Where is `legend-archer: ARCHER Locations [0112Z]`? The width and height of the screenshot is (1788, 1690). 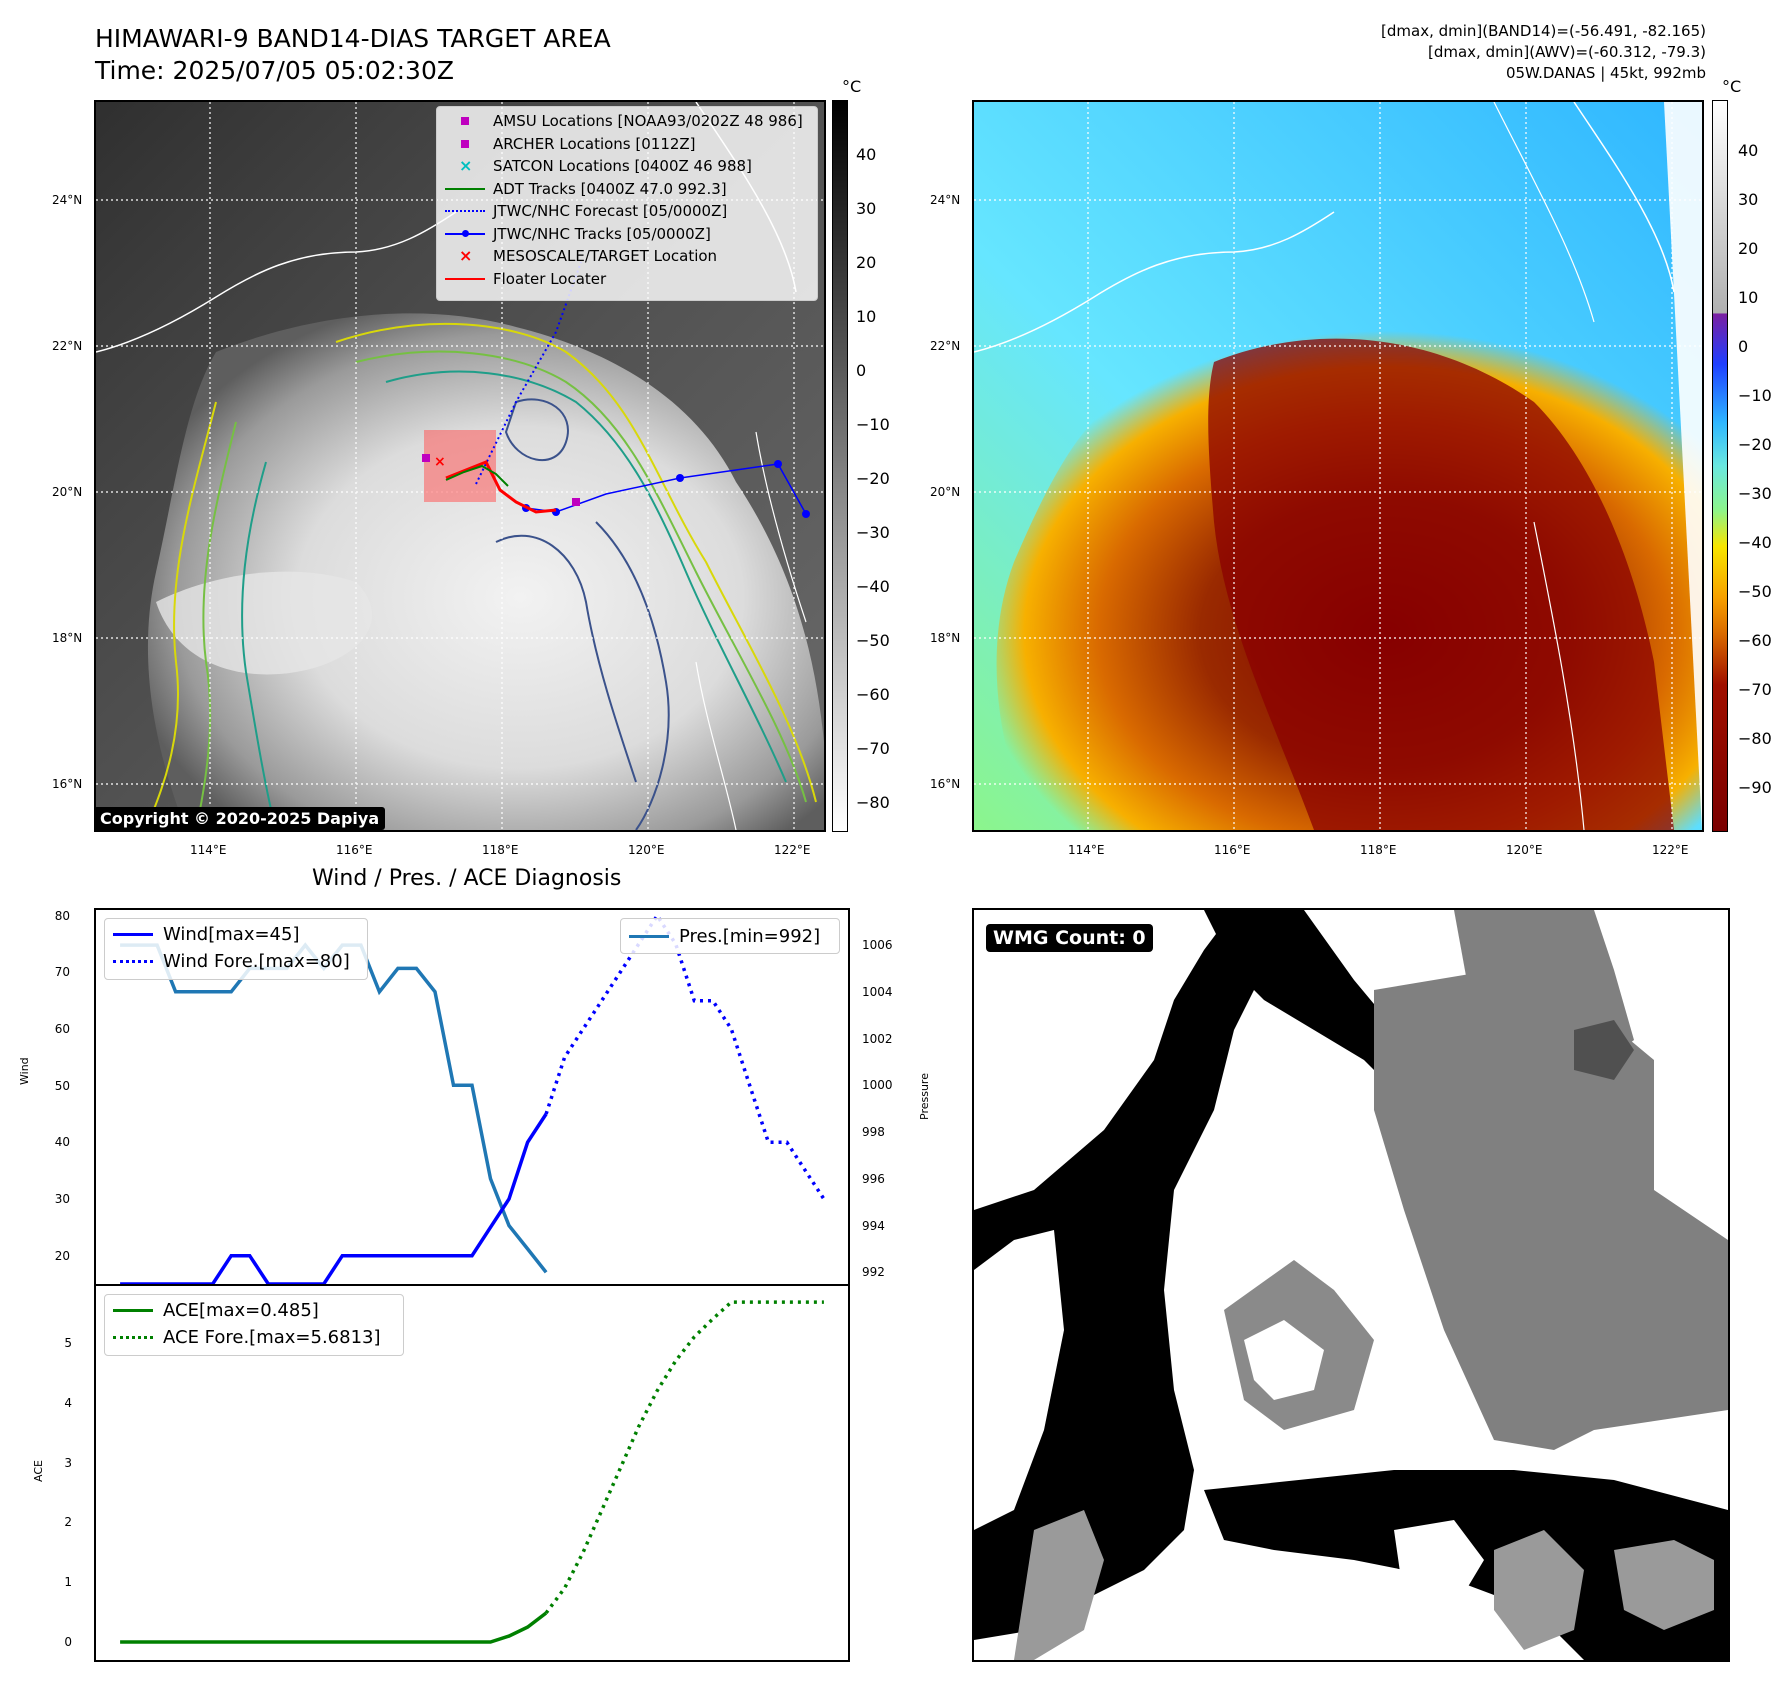 legend-archer: ARCHER Locations [0112Z] is located at coordinates (627, 144).